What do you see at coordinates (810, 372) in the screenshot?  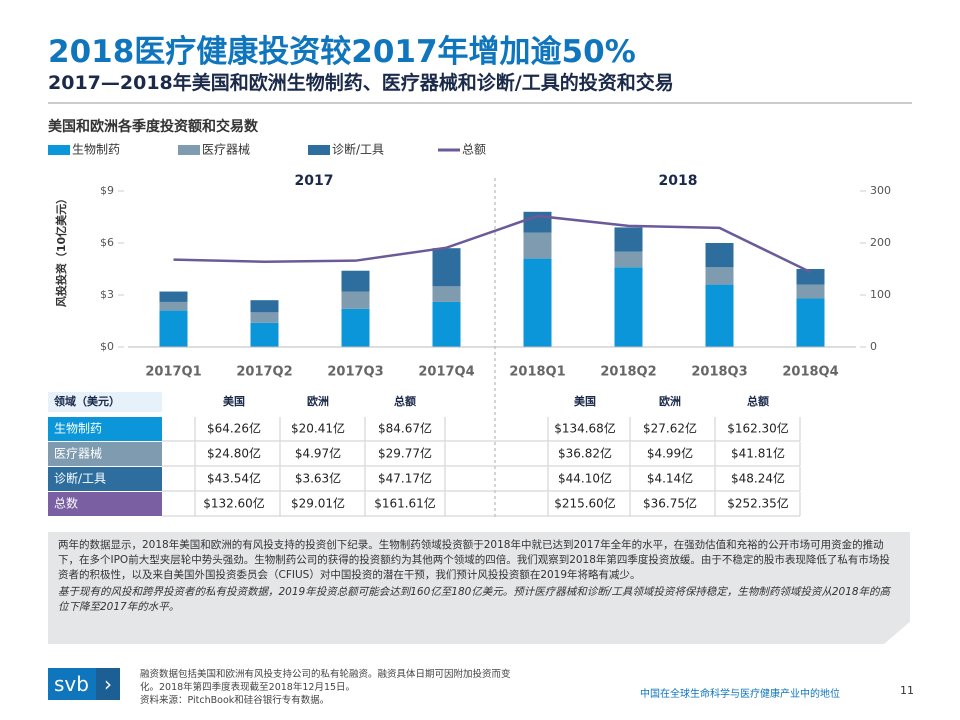 I see `x-tick-label: 2018Q4` at bounding box center [810, 372].